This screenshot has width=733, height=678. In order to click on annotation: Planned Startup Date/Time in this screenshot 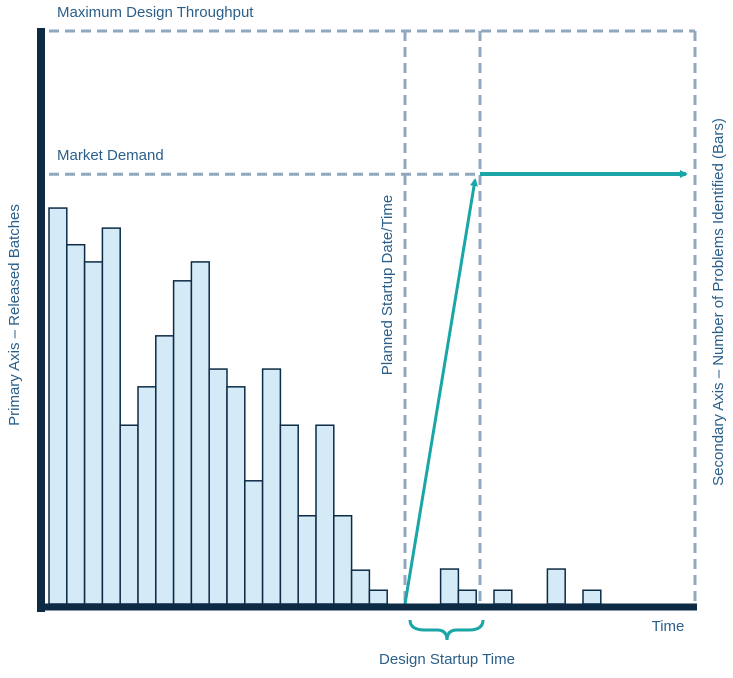, I will do `click(387, 285)`.